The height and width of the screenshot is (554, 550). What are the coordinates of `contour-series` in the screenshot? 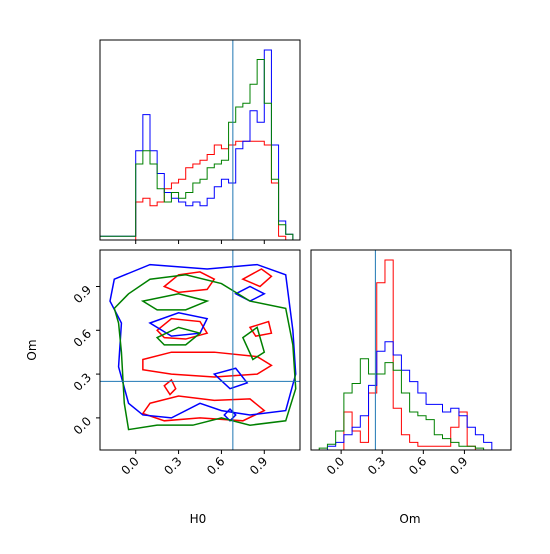 It's located at (203, 347).